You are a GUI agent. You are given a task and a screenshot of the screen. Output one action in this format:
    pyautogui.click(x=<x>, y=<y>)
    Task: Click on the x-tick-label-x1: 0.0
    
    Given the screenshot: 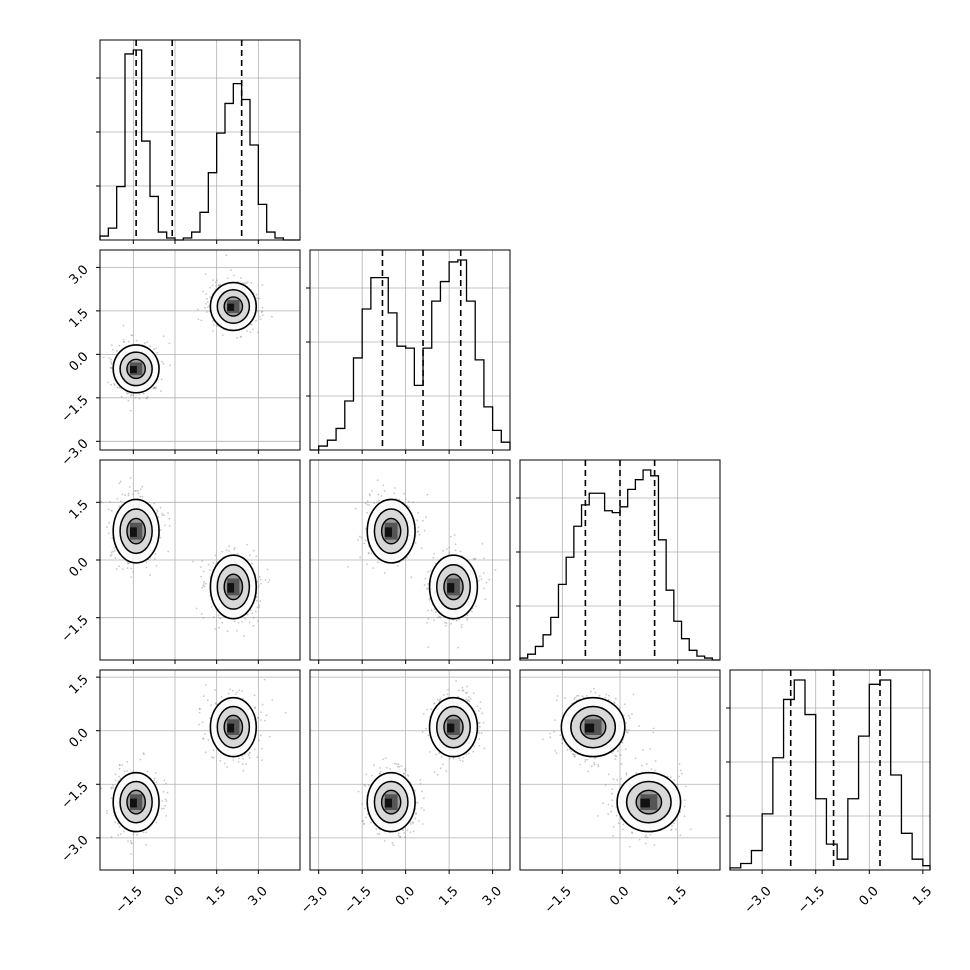 What is the action you would take?
    pyautogui.click(x=405, y=896)
    